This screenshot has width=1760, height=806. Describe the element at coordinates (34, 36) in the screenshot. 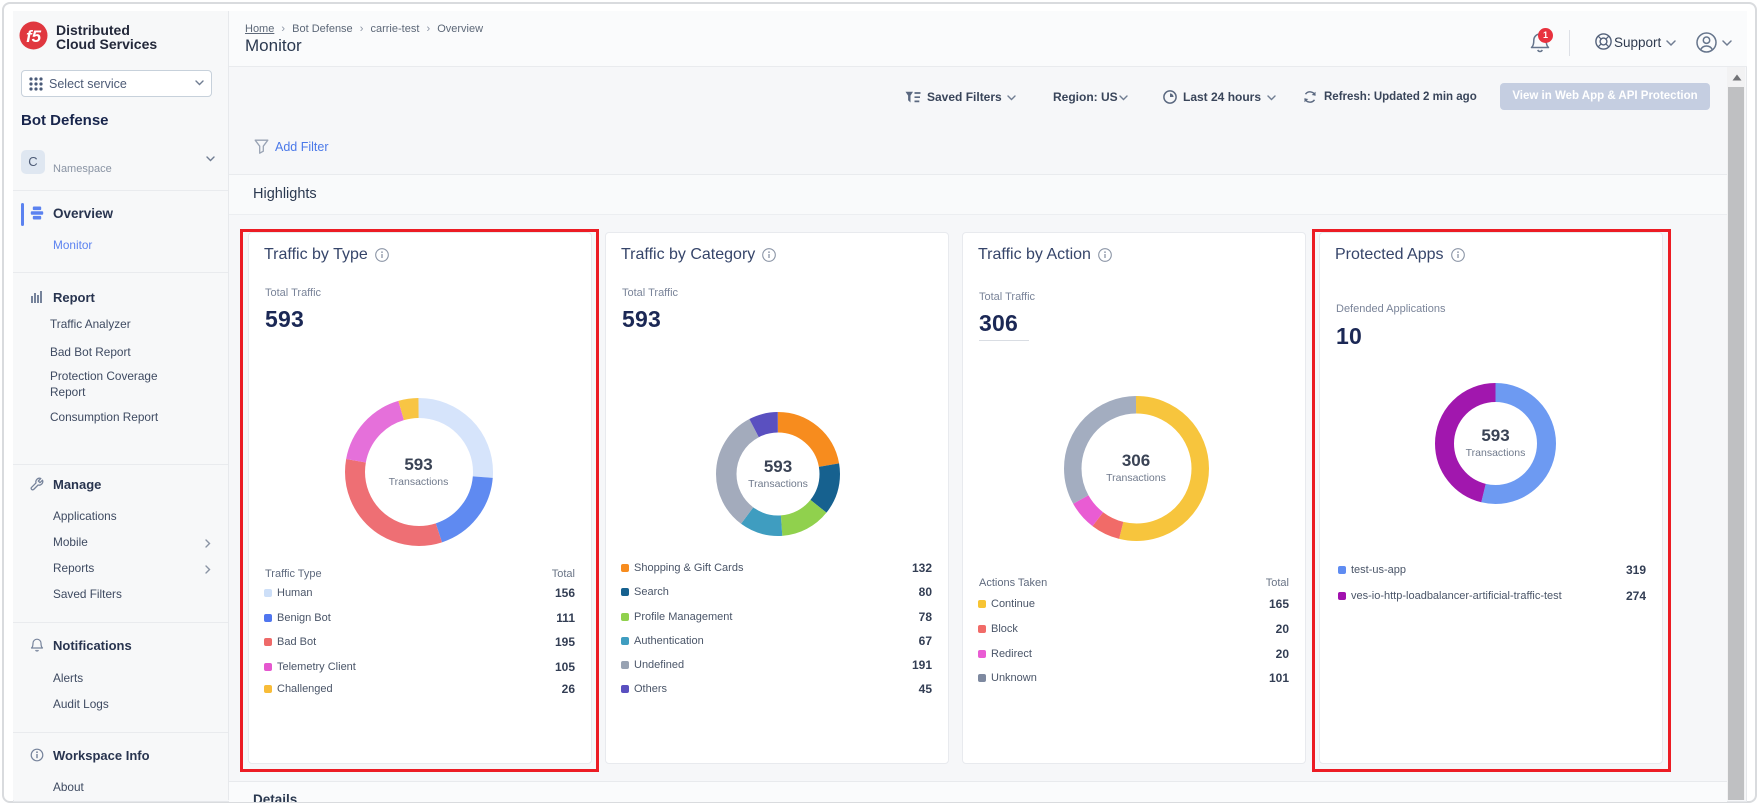

I see `svg-text: f5` at that location.